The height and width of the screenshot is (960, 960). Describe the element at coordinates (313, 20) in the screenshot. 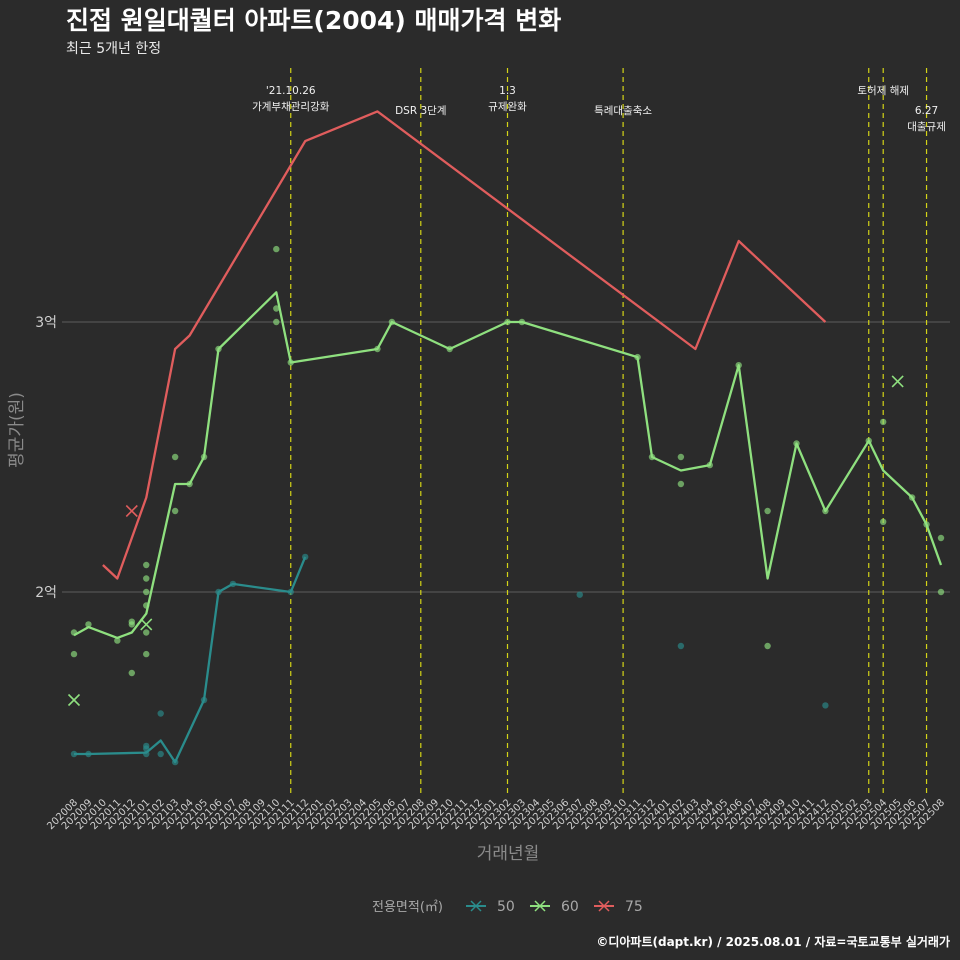

I see `chart-title: 진접 원일대퀄터 아파트(2004) 매매가격 변화` at that location.